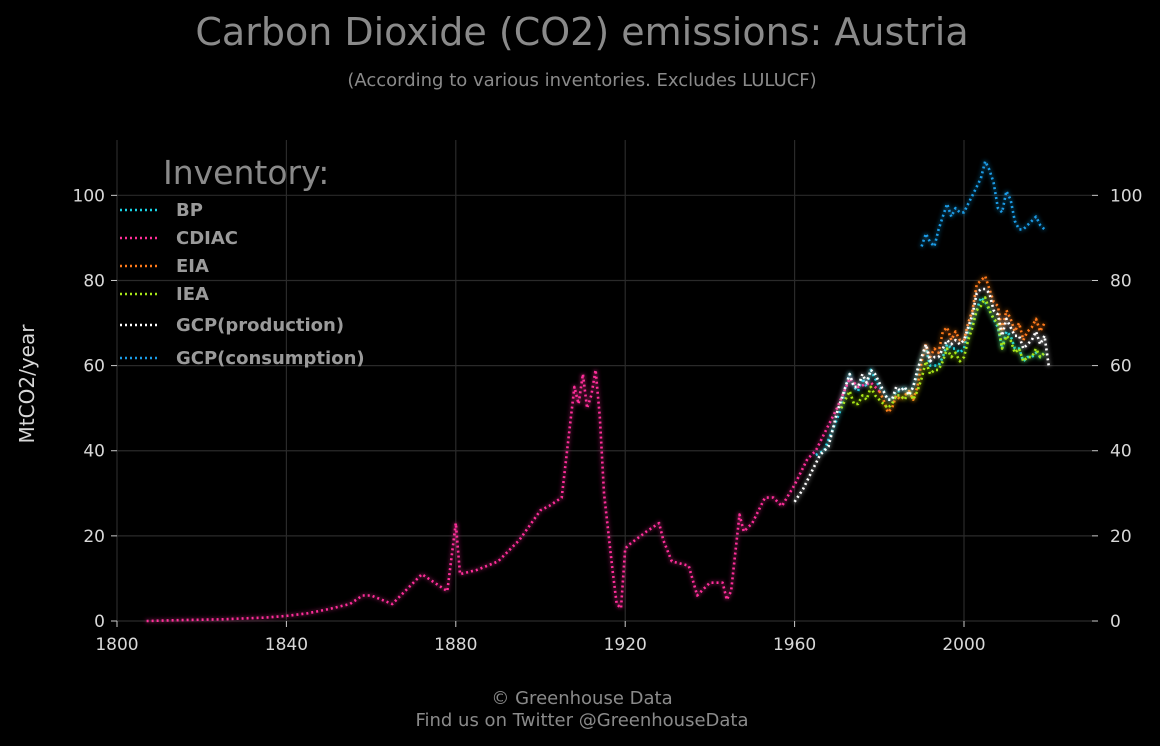 The height and width of the screenshot is (746, 1160). Describe the element at coordinates (581, 32) in the screenshot. I see `chart-title: Carbon Dioxide (CO2) emissions: Austria` at that location.